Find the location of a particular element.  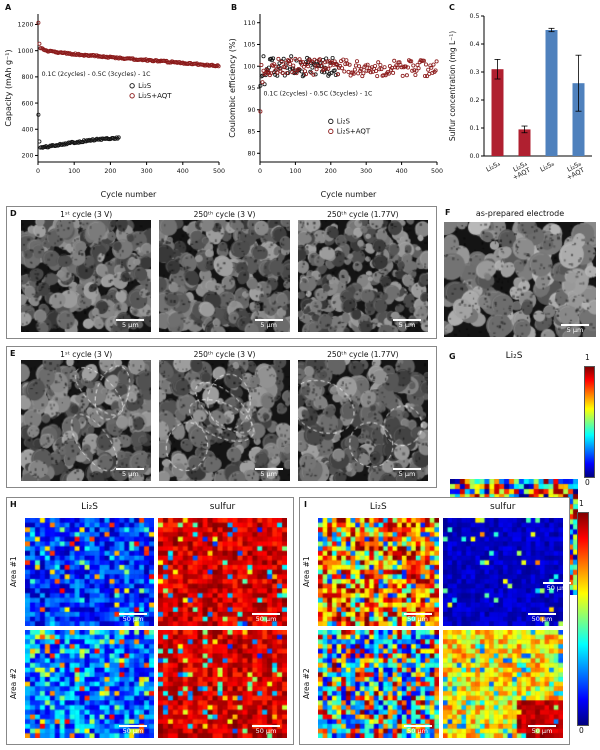

svg-text: 0.2 is located at coordinates (474, 100).